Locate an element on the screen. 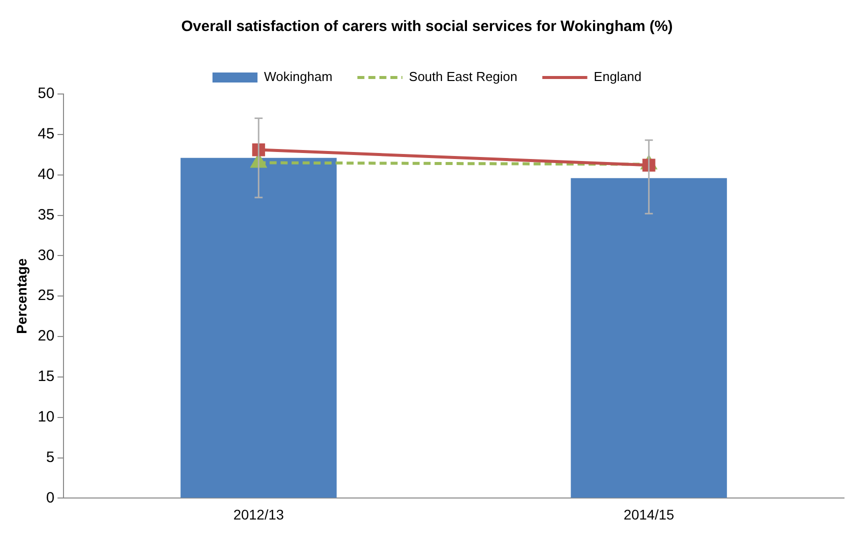 Image resolution: width=864 pixels, height=547 pixels. legend-label: Wokingham is located at coordinates (298, 76).